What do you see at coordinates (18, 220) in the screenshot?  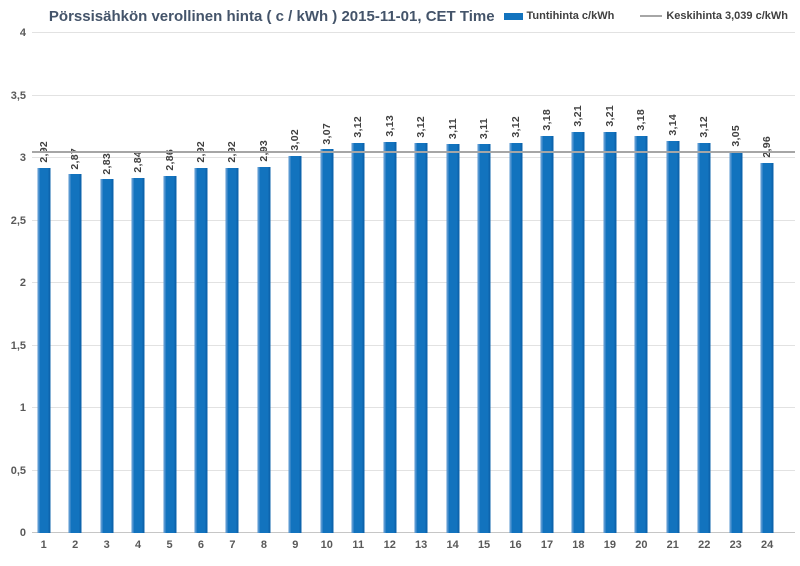 I see `y-tick-label: 2,5` at bounding box center [18, 220].